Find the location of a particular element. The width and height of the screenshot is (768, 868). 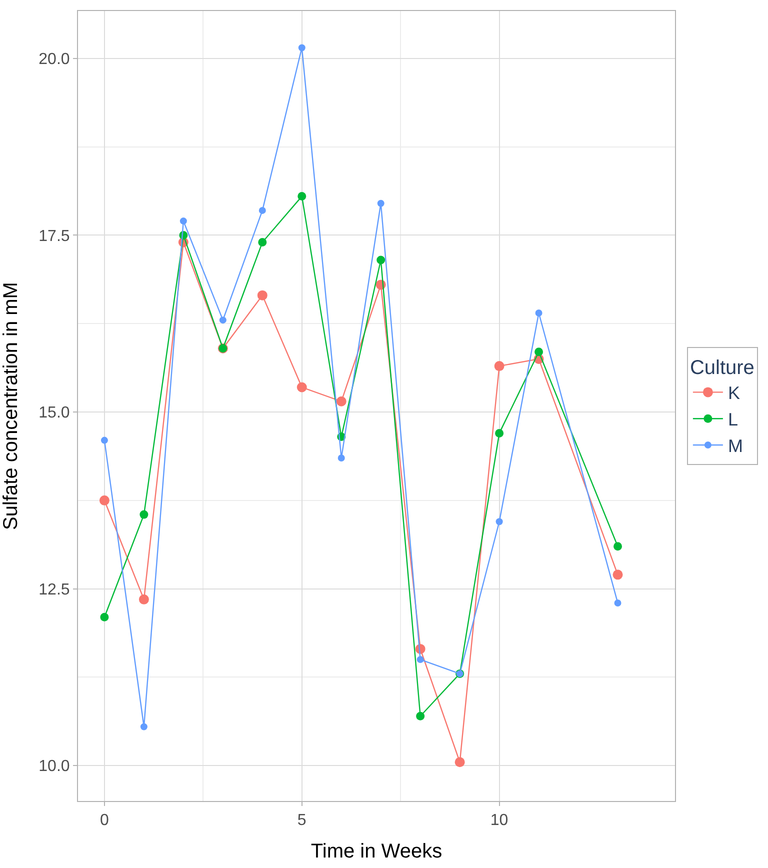

y-tick-label: 15.0 is located at coordinates (54, 413).